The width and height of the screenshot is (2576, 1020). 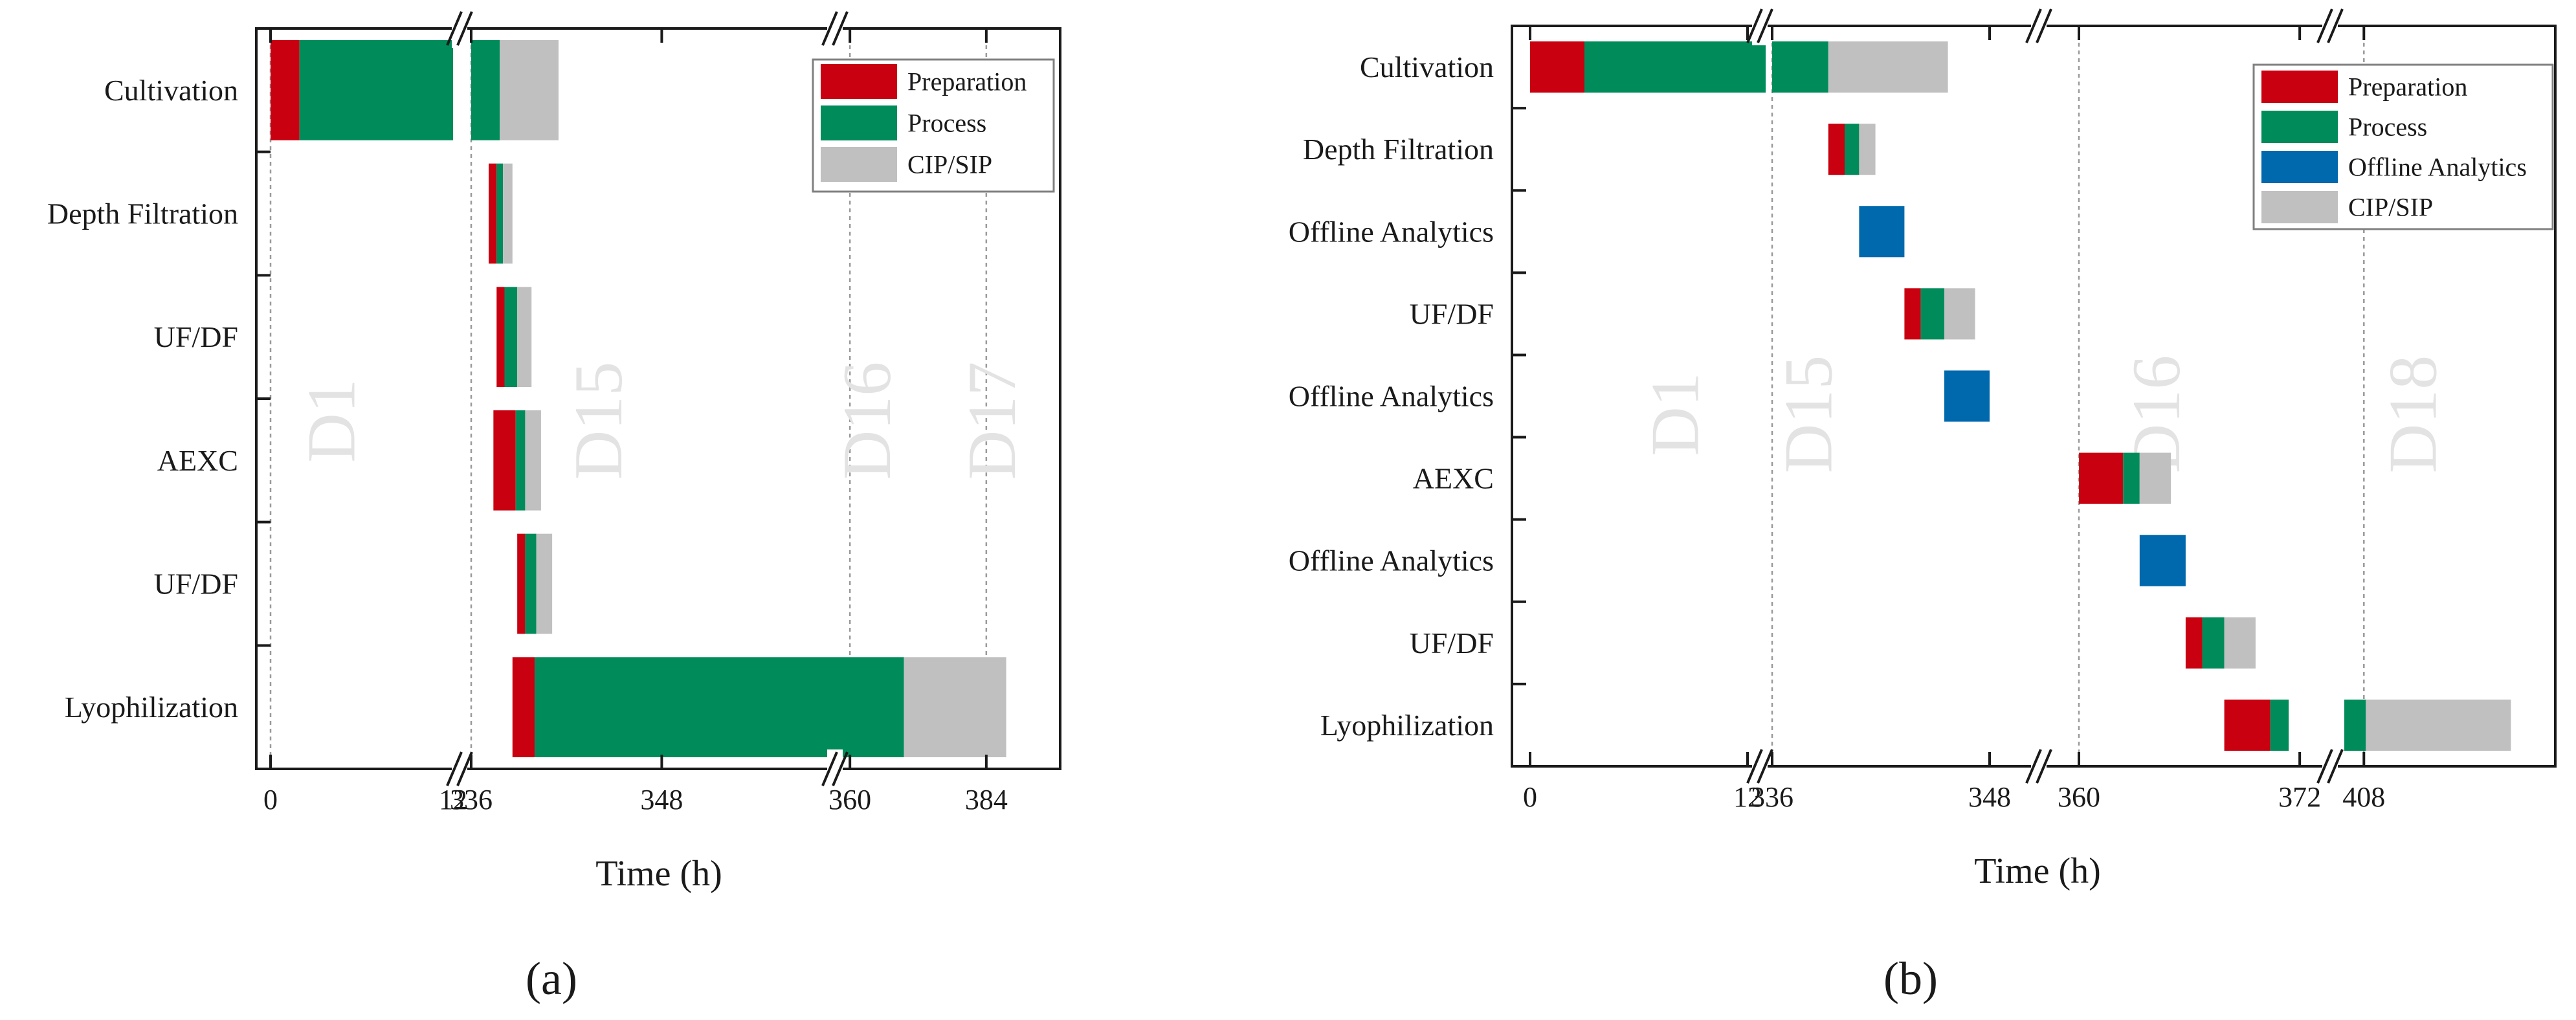 I want to click on x-tick-label: 0, so click(x=1530, y=797).